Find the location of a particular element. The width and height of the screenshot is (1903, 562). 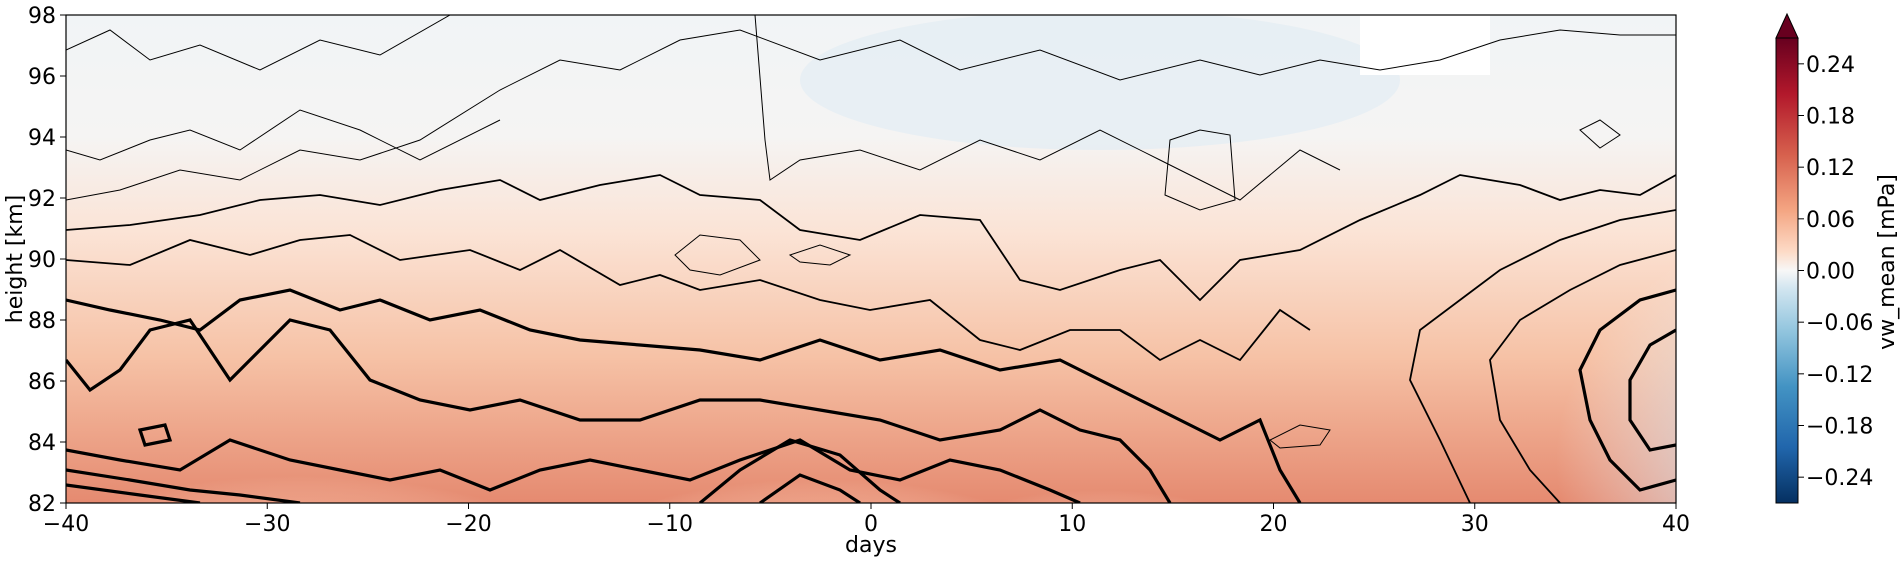

colorbar-label: vw_mean [mPa] is located at coordinates (1887, 262).